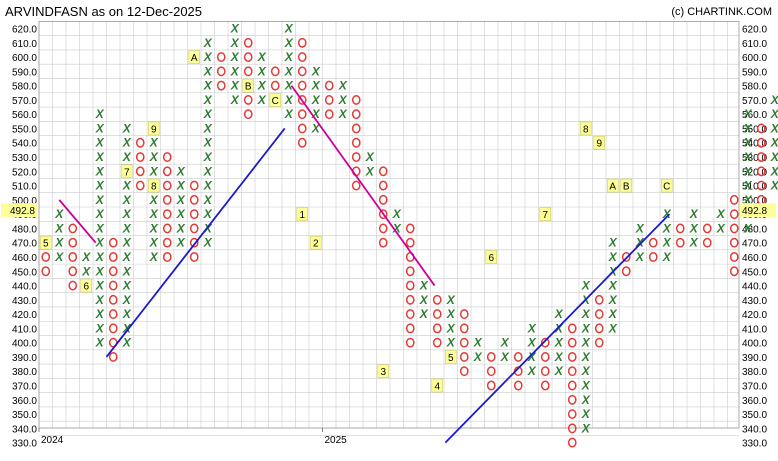  What do you see at coordinates (24, 258) in the screenshot?
I see `y-tick-label: 460.0` at bounding box center [24, 258].